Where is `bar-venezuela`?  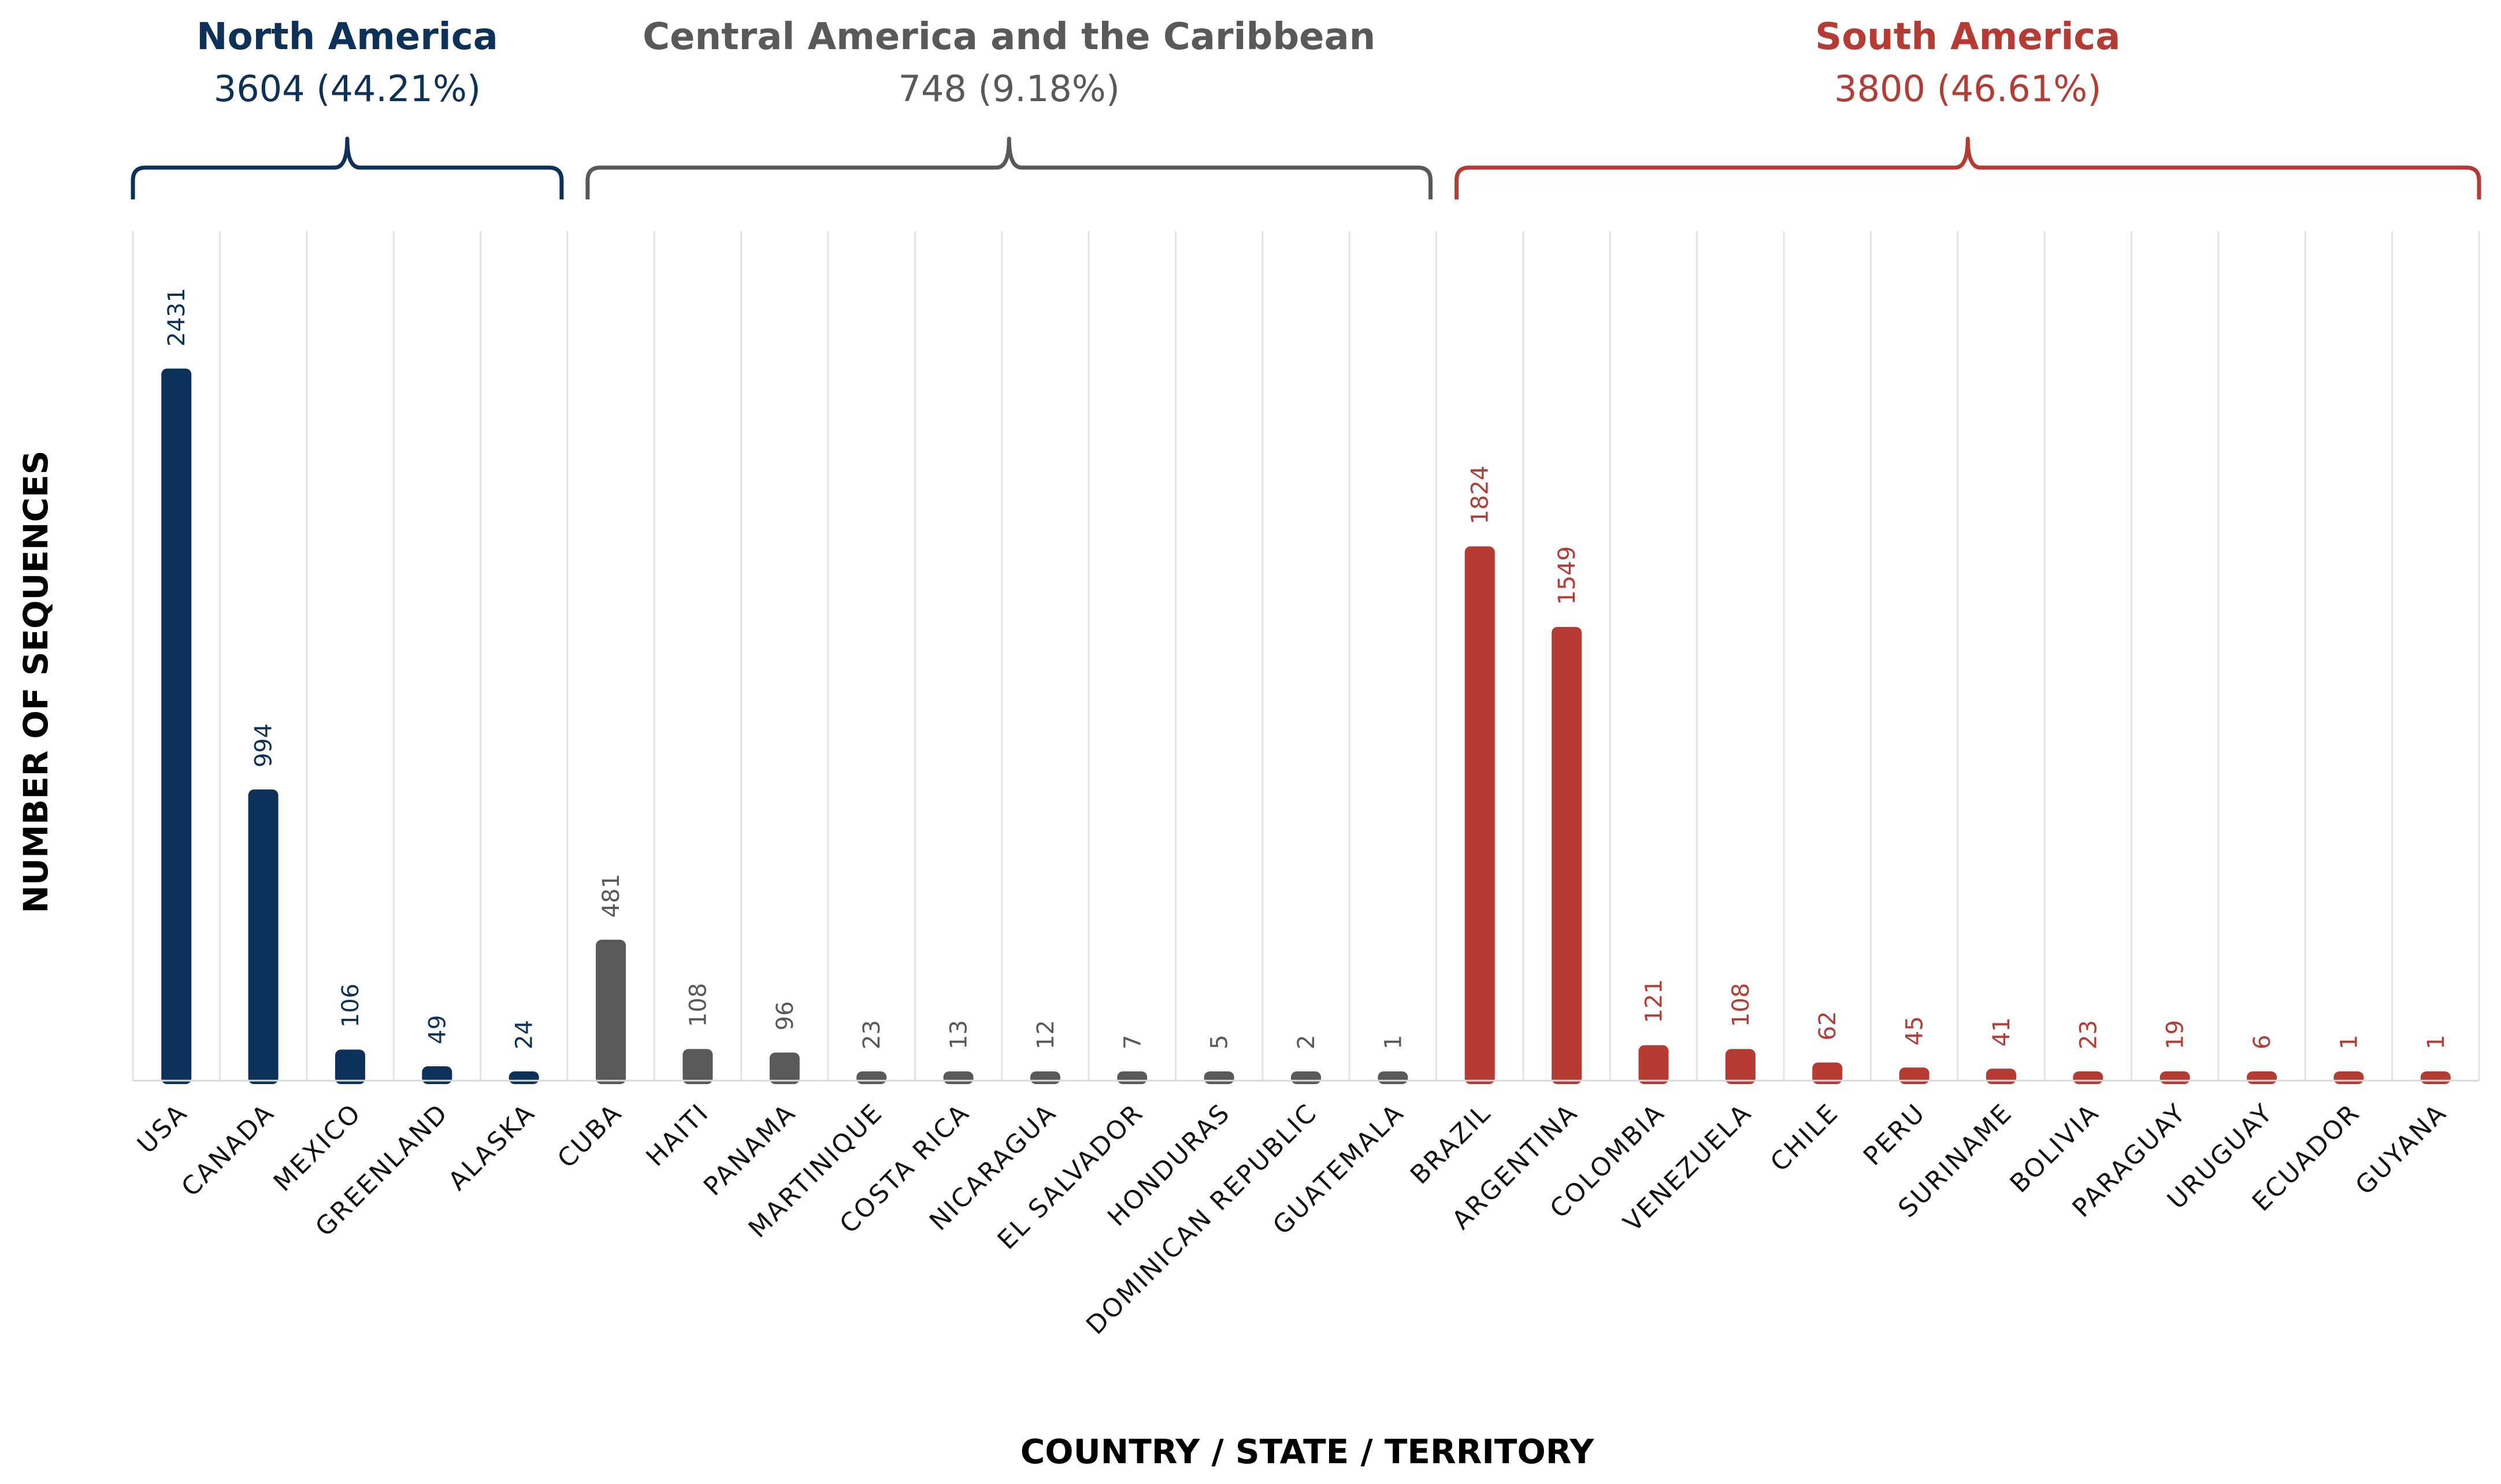 bar-venezuela is located at coordinates (1740, 1066).